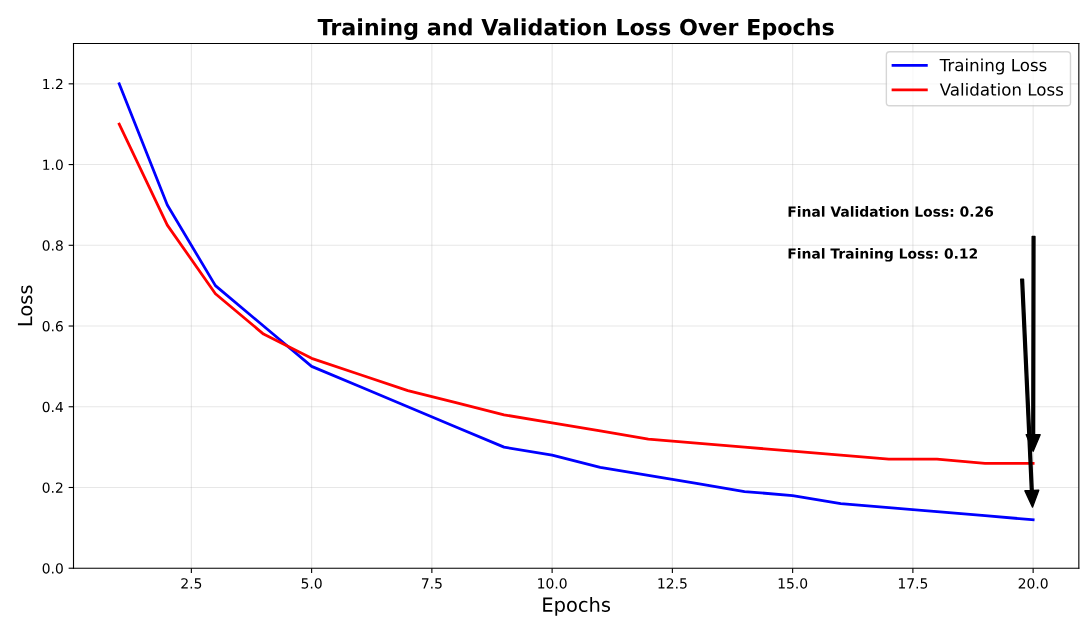  Describe the element at coordinates (552, 583) in the screenshot. I see `x-tick-label: 10.0` at that location.